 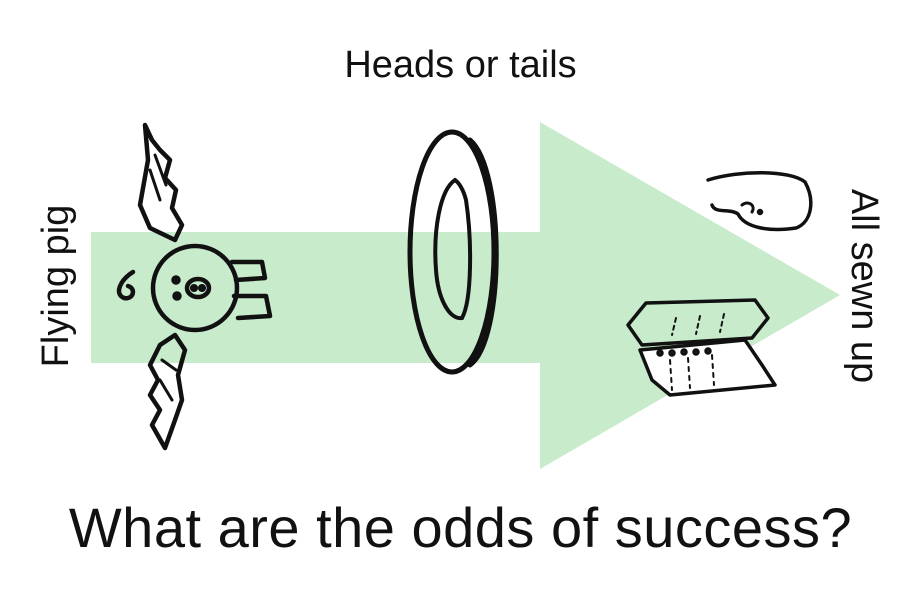 I want to click on top-label: Heads or tails, so click(x=460, y=65).